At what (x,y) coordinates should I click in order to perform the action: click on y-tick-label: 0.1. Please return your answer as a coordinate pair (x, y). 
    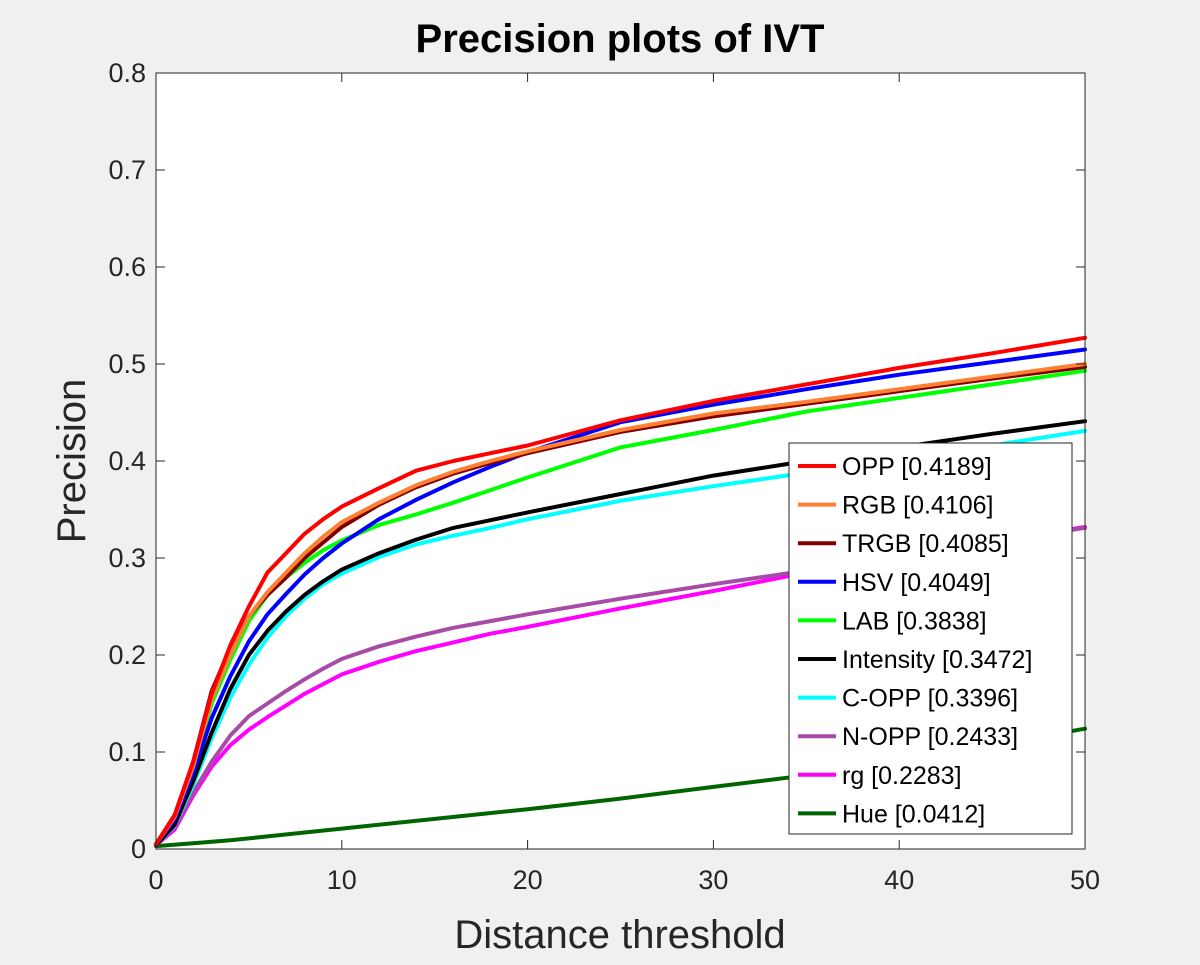
    Looking at the image, I should click on (127, 752).